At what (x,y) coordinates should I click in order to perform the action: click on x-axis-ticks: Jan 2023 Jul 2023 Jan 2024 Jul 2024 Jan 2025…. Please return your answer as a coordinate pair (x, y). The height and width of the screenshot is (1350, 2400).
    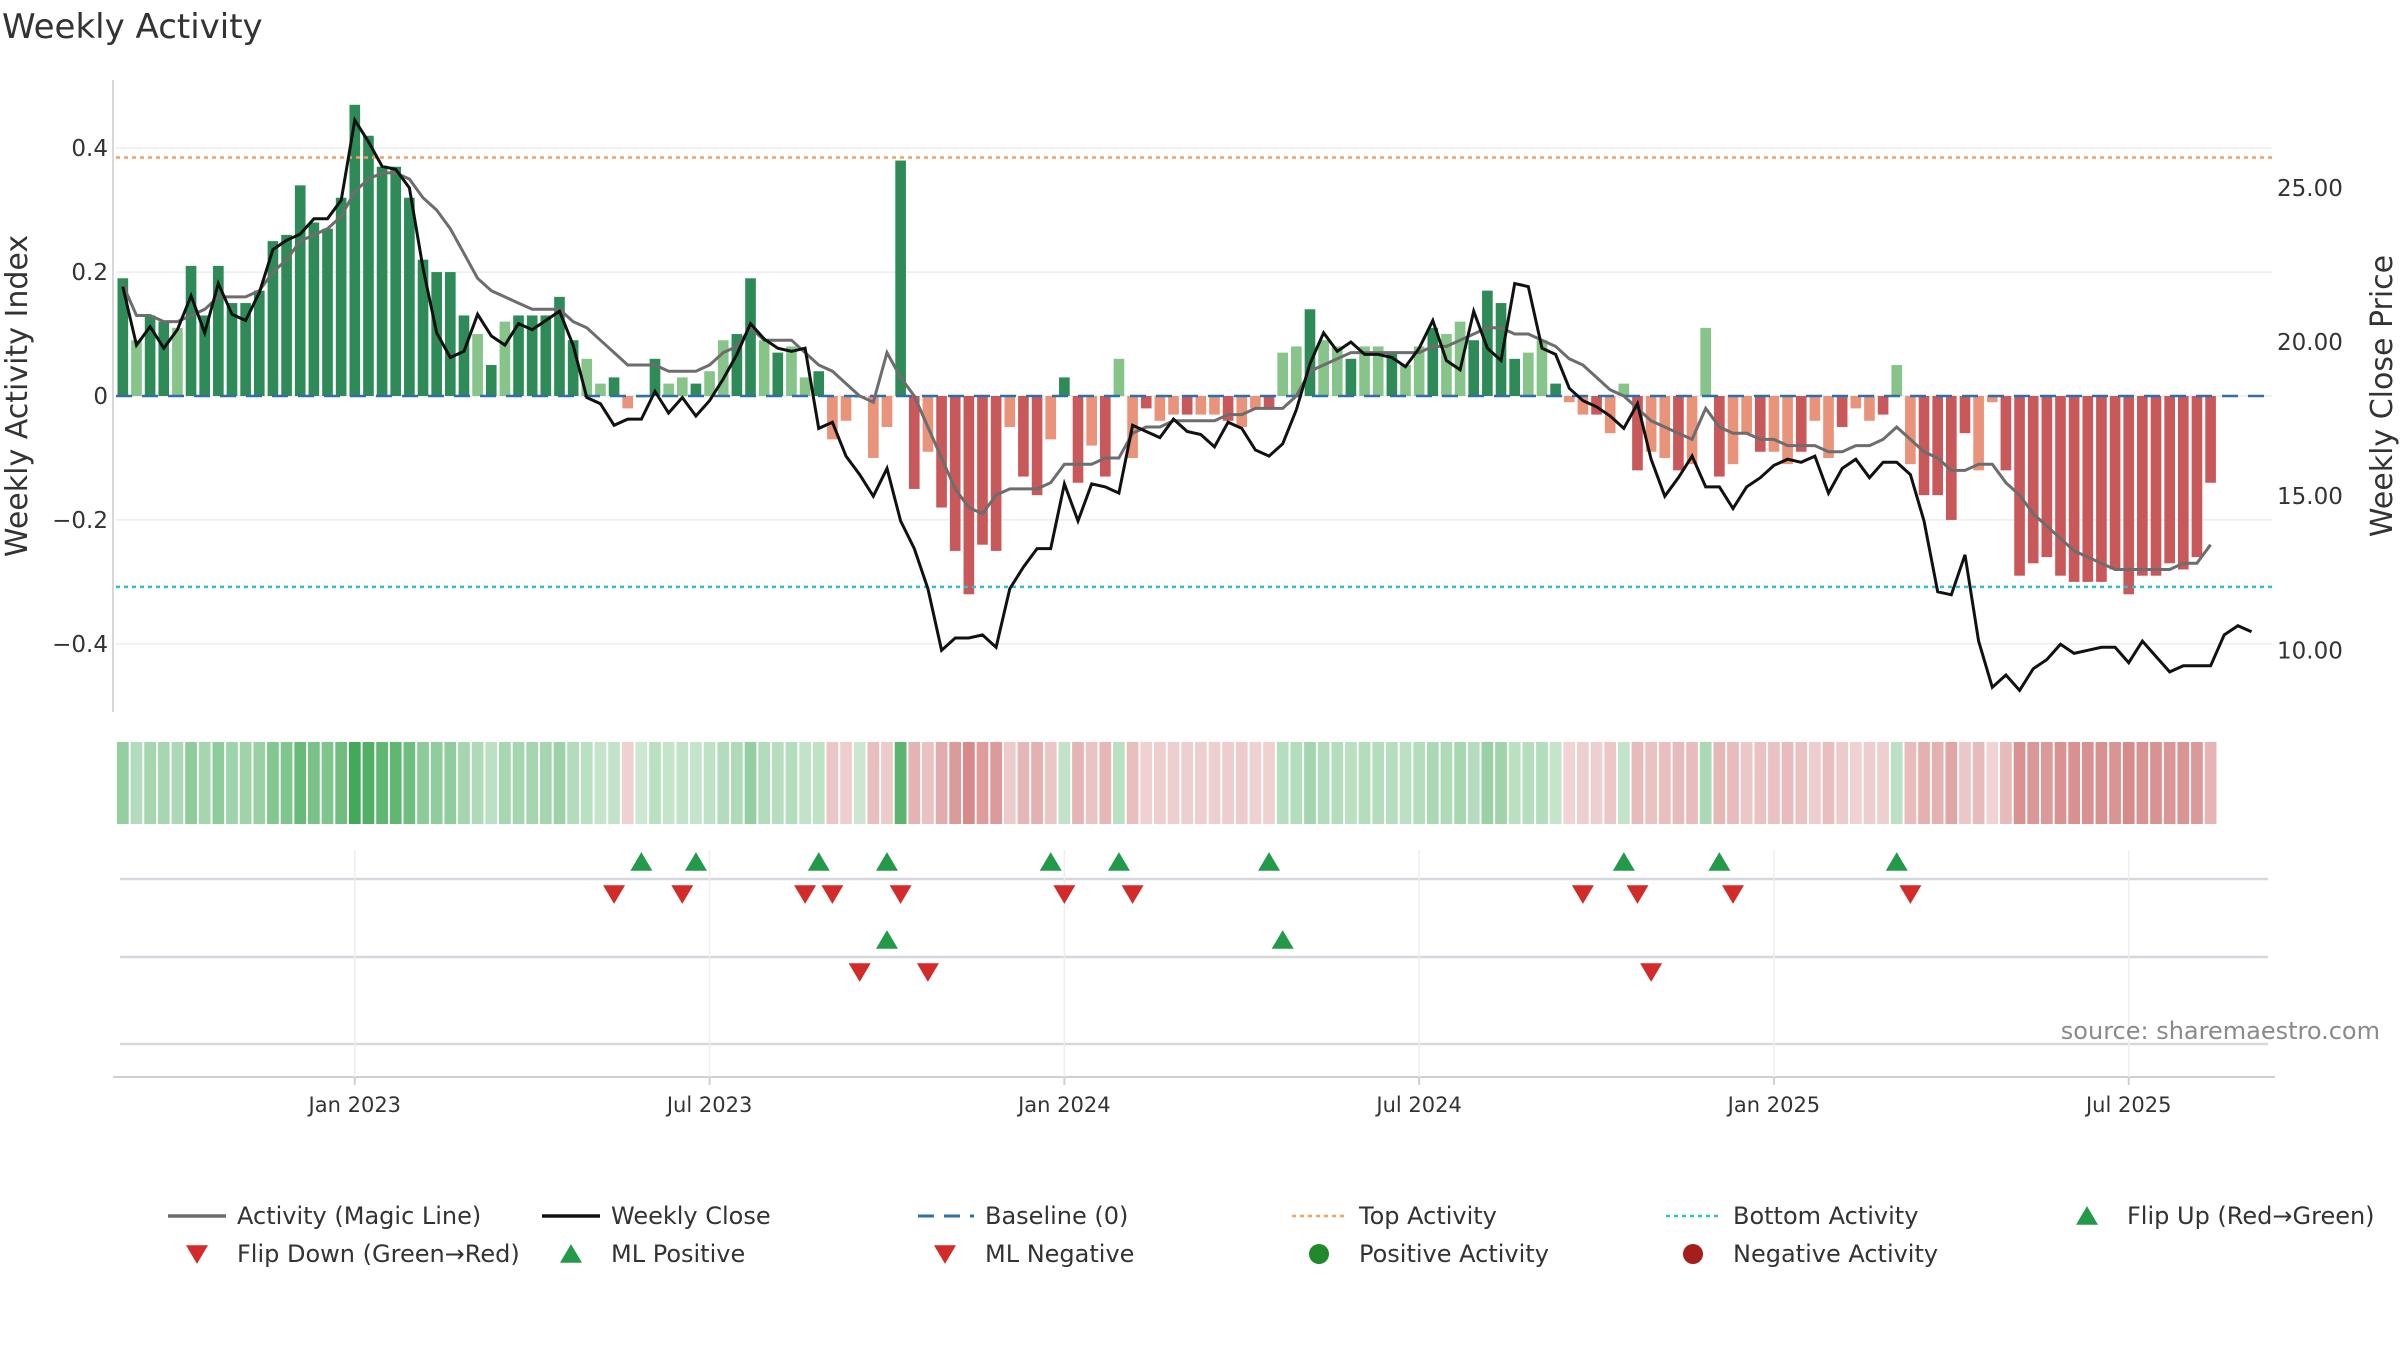
    Looking at the image, I should click on (1239, 1105).